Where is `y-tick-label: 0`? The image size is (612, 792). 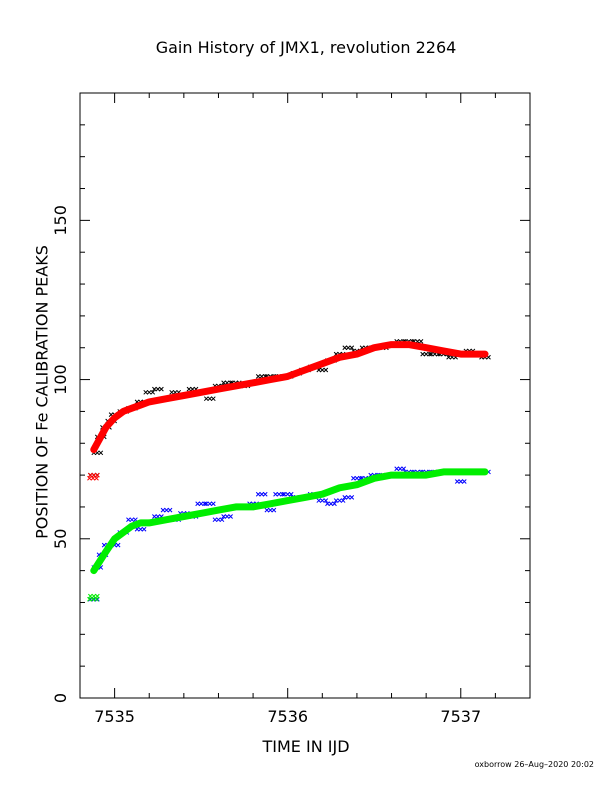 y-tick-label: 0 is located at coordinates (60, 698).